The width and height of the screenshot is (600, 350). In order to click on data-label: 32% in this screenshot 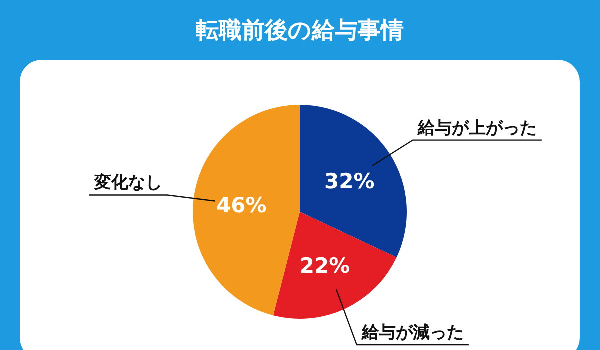, I will do `click(349, 181)`.